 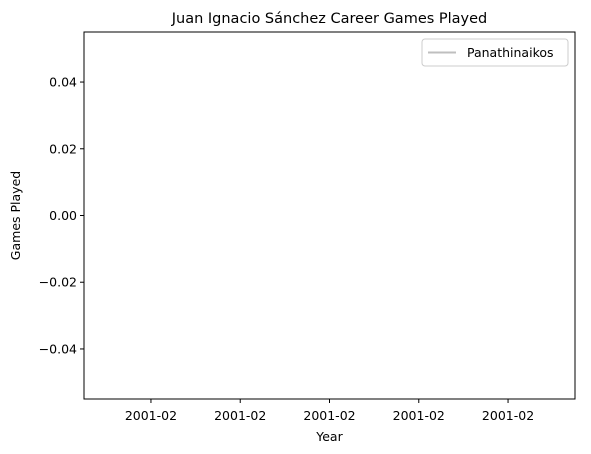 I want to click on chart-title: Juan Ignacio Sánchez Career Games Played, so click(x=329, y=19).